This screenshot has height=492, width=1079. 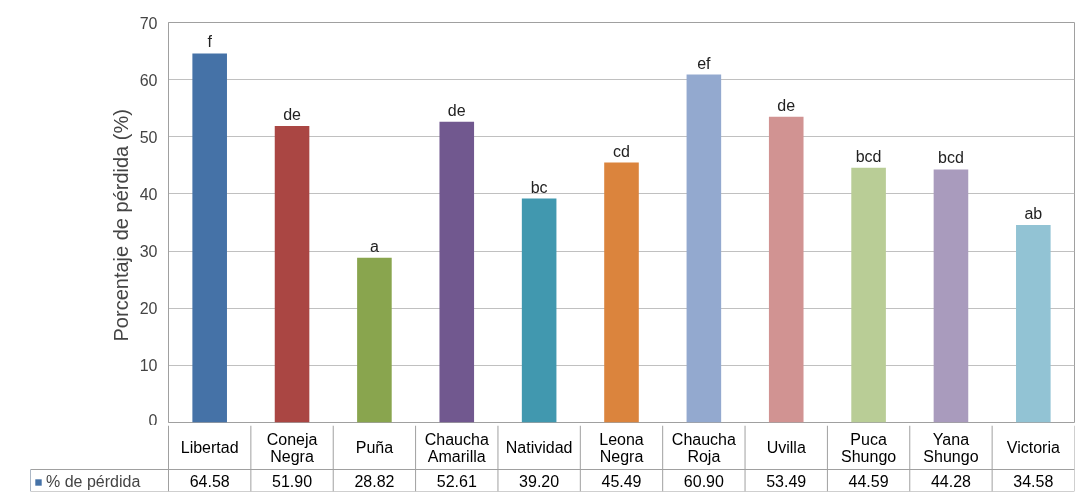 I want to click on y-axis-title: Porcentaje de pérdida (%), so click(x=120, y=225).